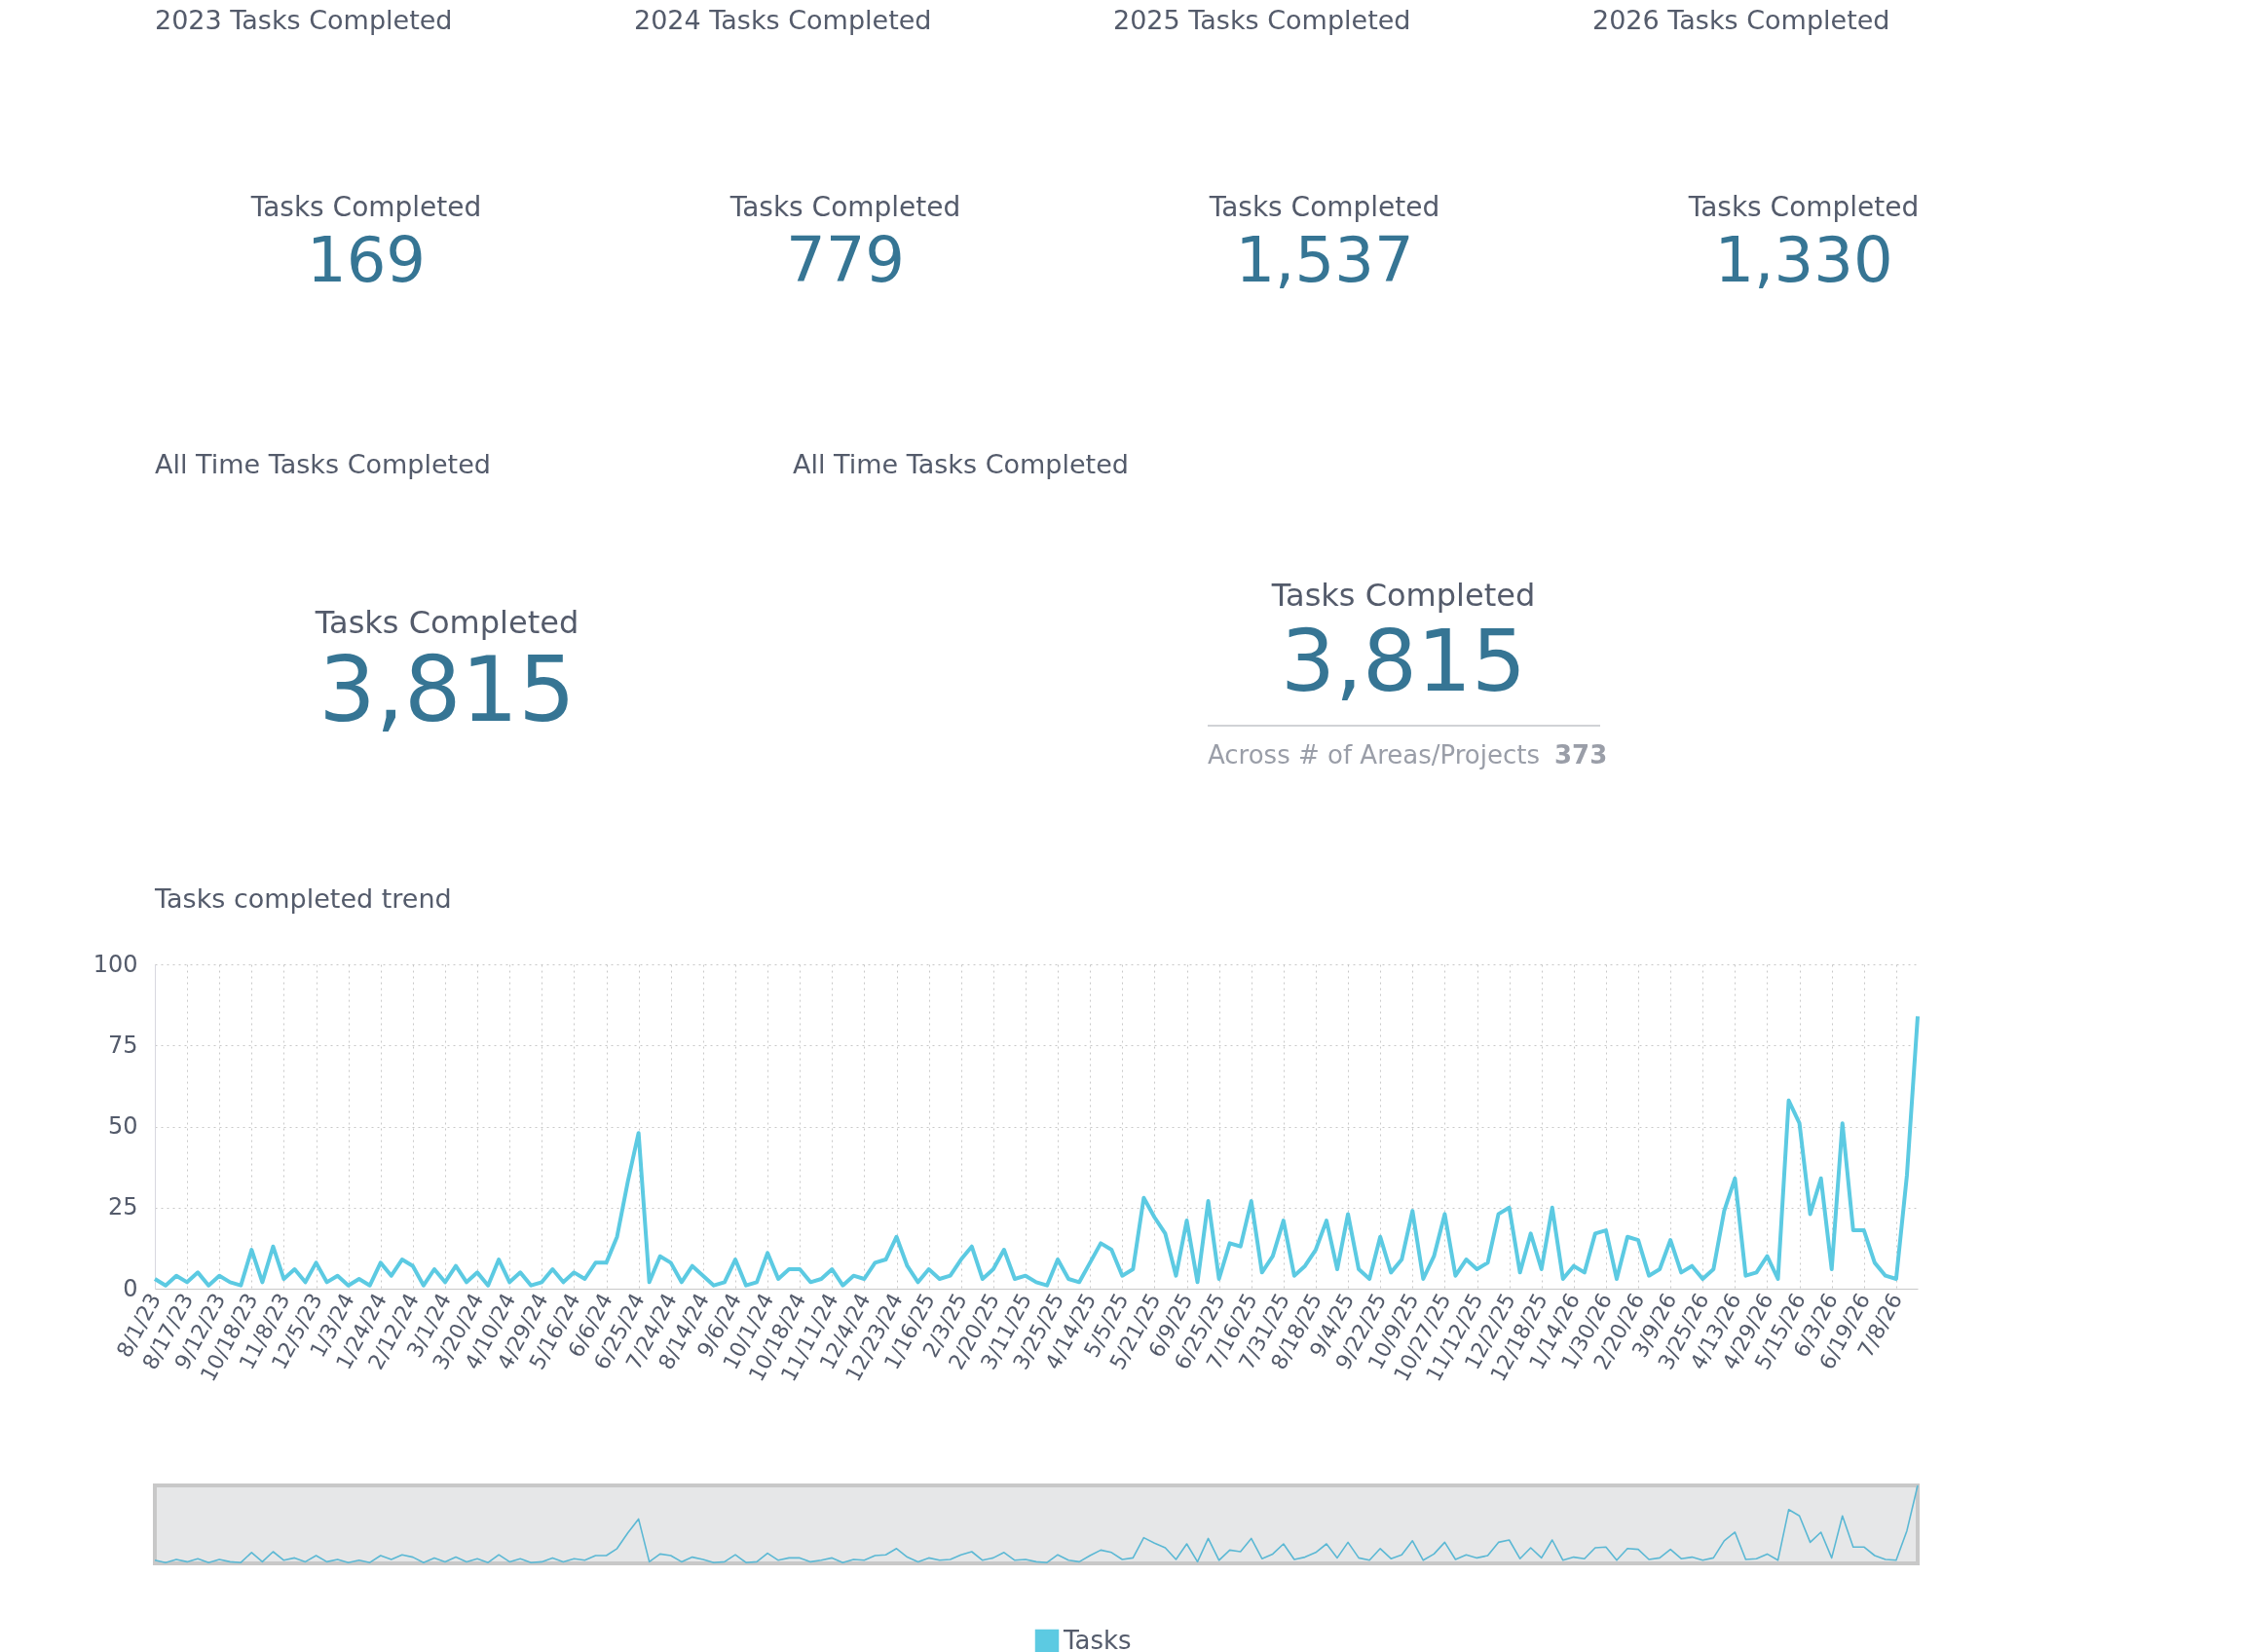 Image resolution: width=2242 pixels, height=1652 pixels. Describe the element at coordinates (1262, 20) in the screenshot. I see `text: 2025 Tasks Completed` at that location.